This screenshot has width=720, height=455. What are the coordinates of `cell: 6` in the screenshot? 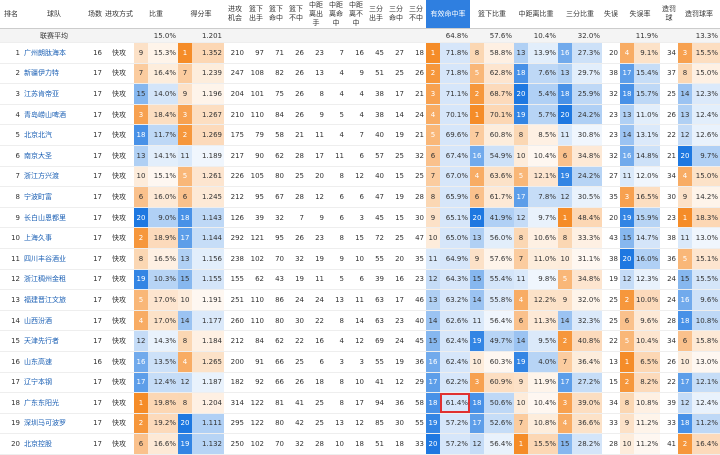 It's located at (336, 197).